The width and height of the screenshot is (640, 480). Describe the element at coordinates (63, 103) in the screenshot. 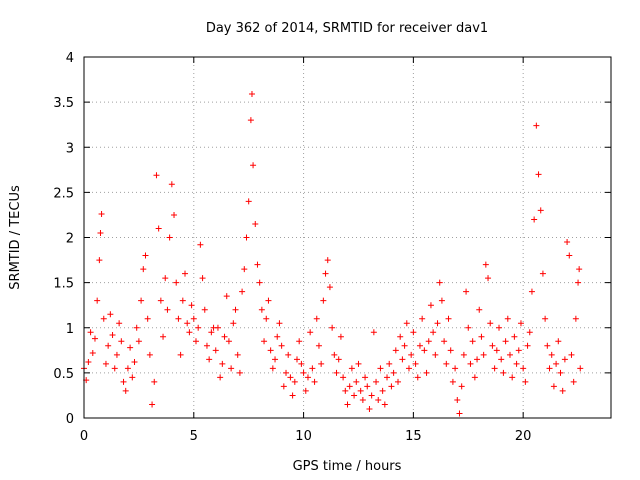

I see `y-tick-label: 3.5` at that location.